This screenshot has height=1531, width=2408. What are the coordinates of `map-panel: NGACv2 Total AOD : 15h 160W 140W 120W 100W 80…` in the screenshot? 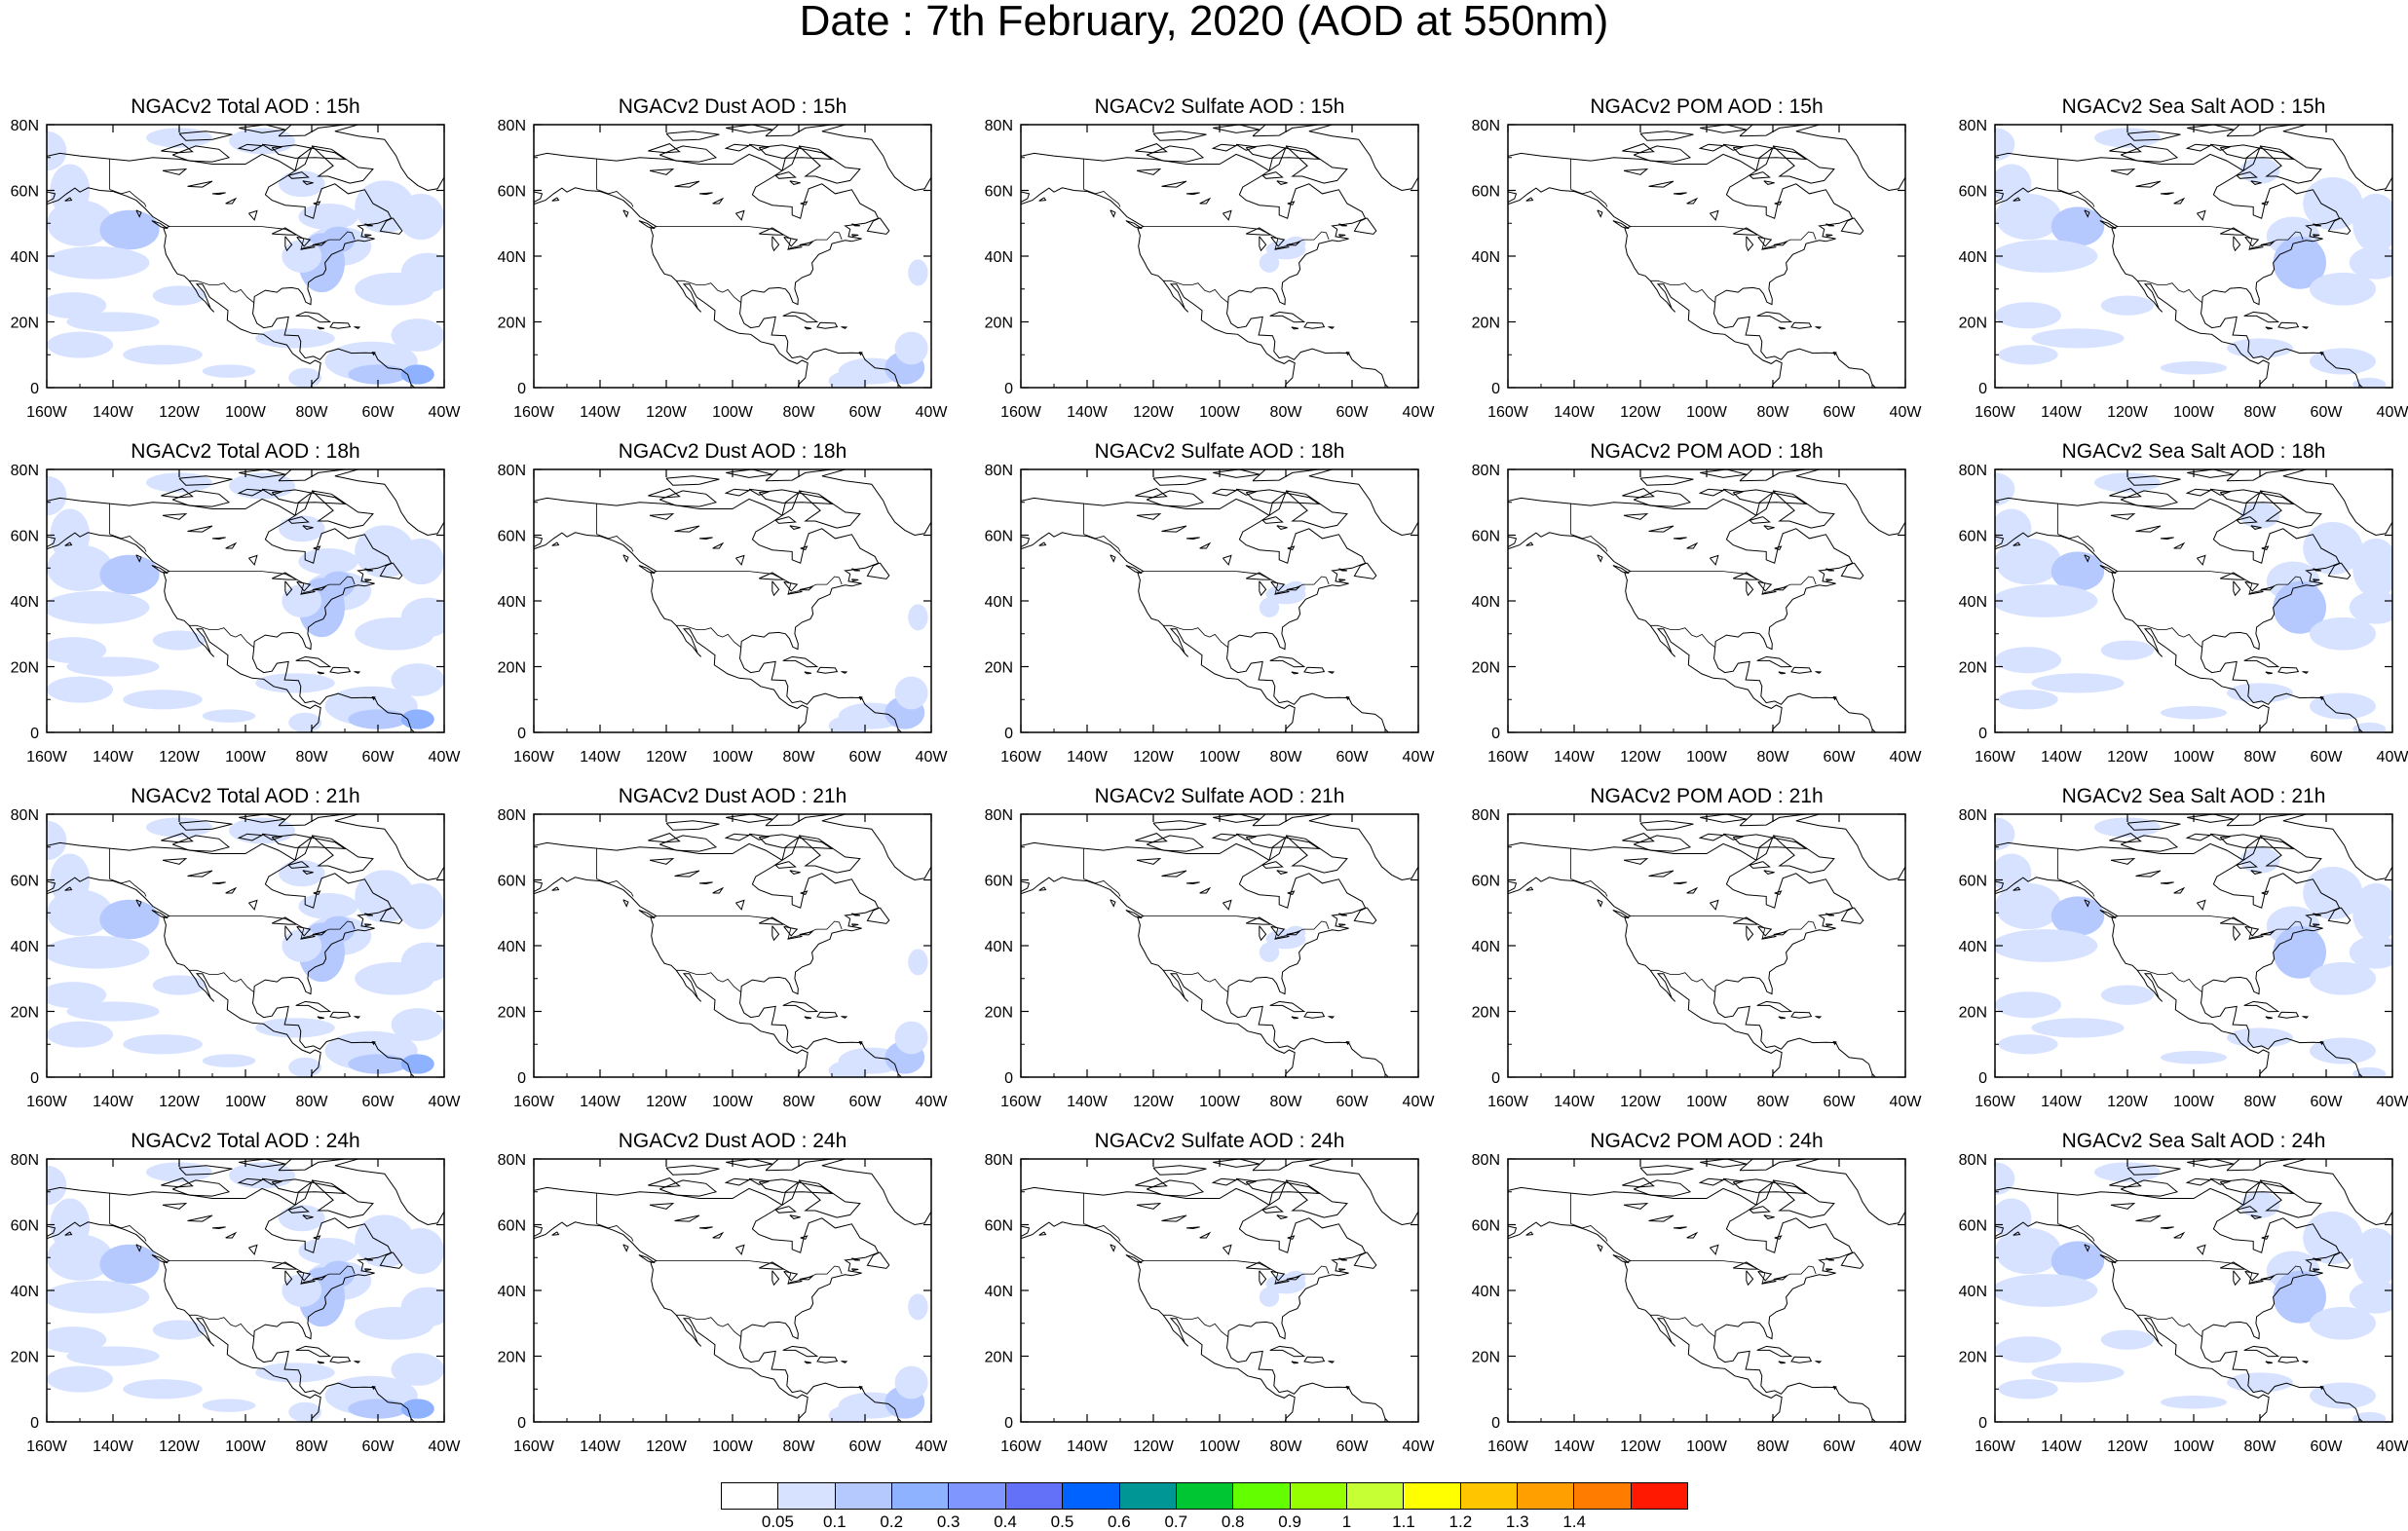 It's located at (236, 258).